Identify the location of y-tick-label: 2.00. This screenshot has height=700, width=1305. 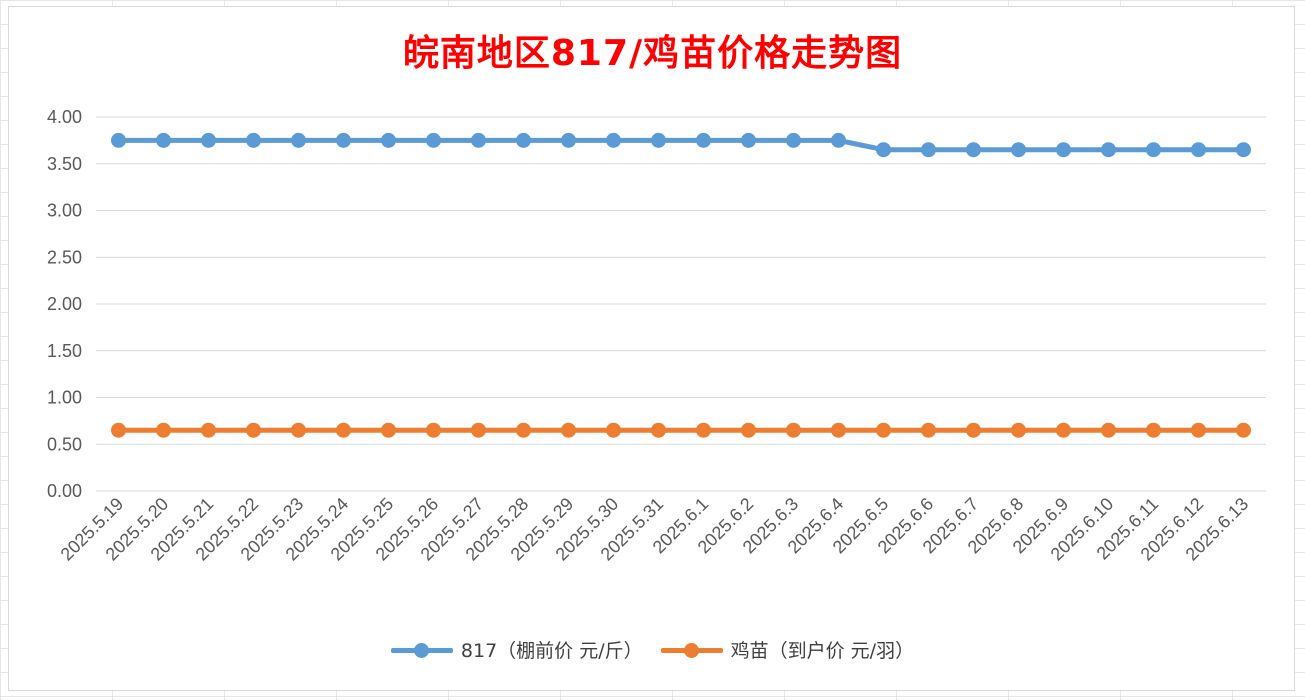
(64, 304).